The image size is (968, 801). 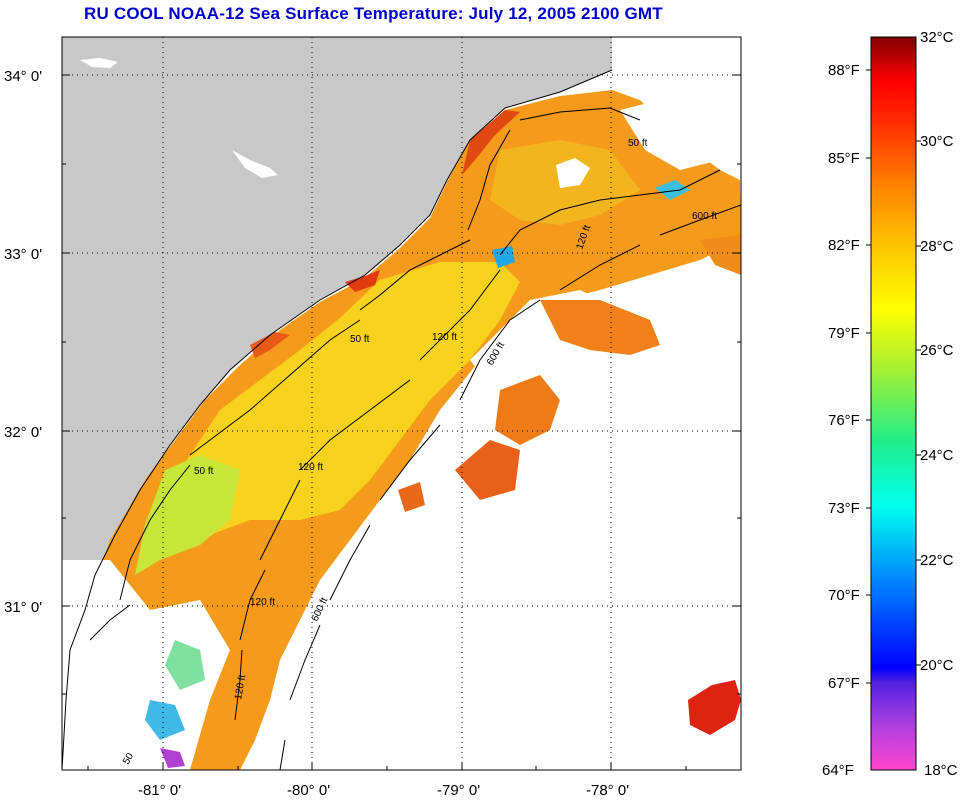 I want to click on colorbar-label-f: 73°F, so click(x=844, y=508).